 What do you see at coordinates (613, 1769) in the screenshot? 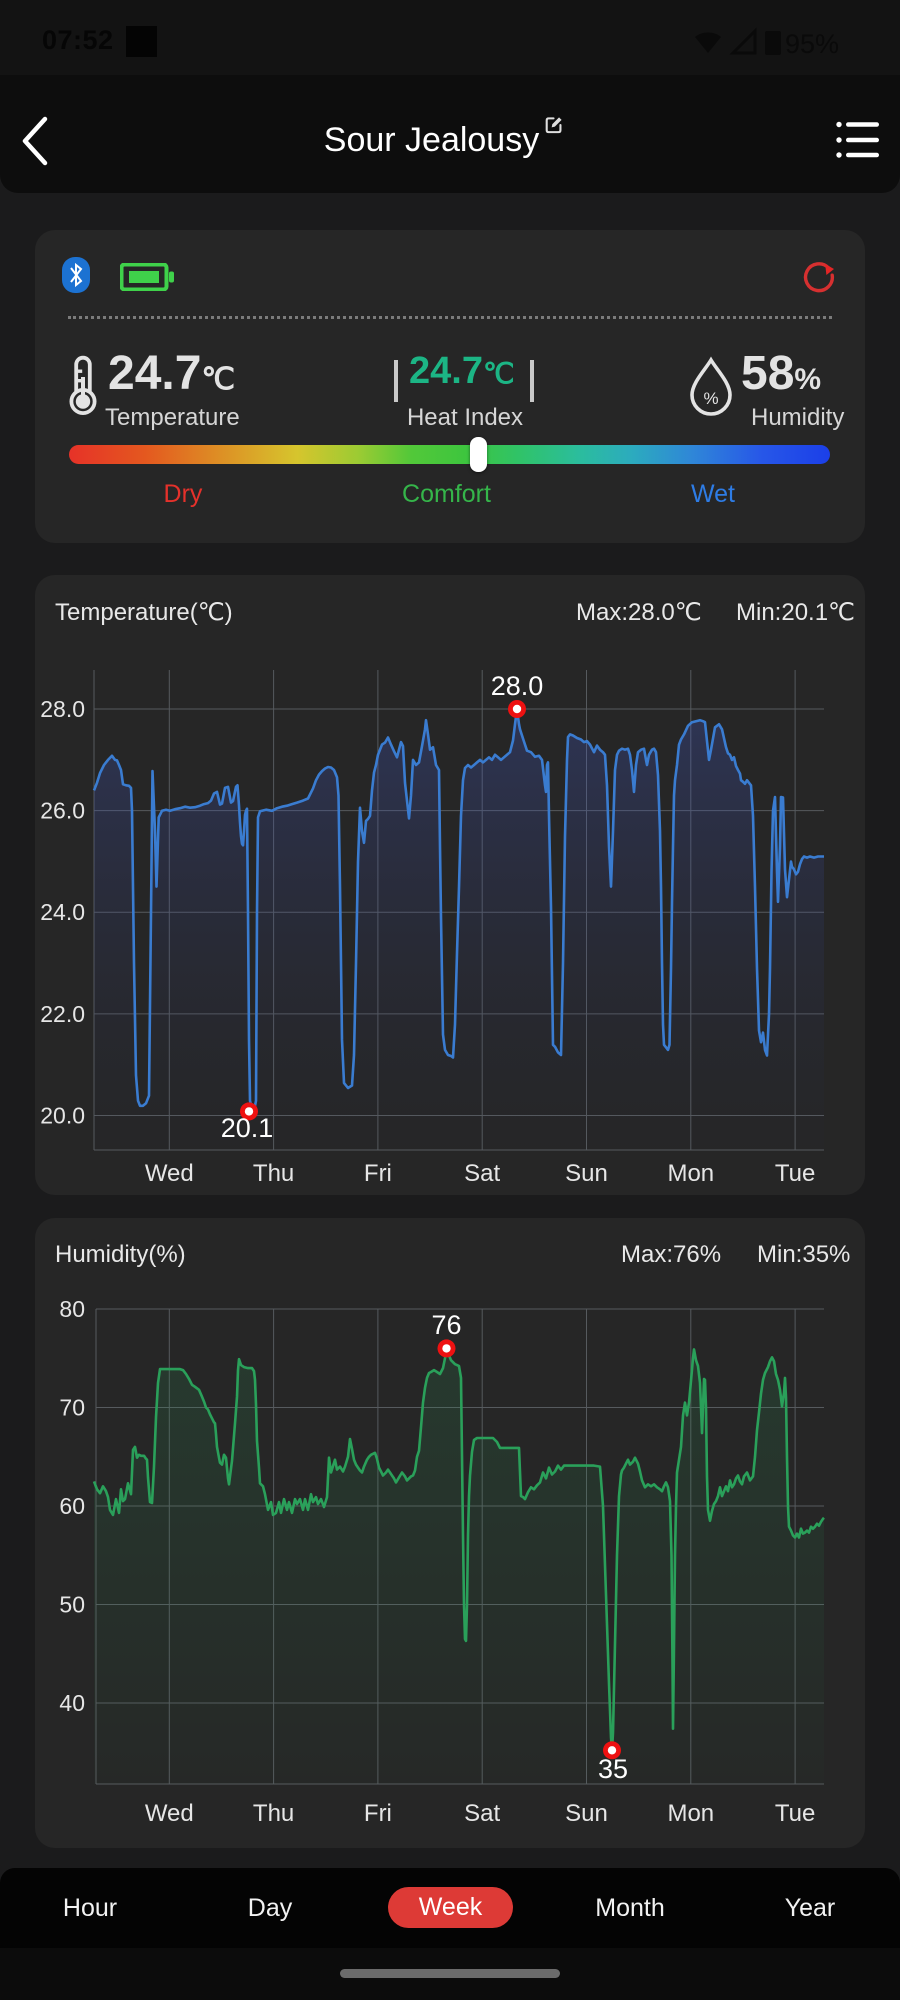
I see `svg-text: 35` at bounding box center [613, 1769].